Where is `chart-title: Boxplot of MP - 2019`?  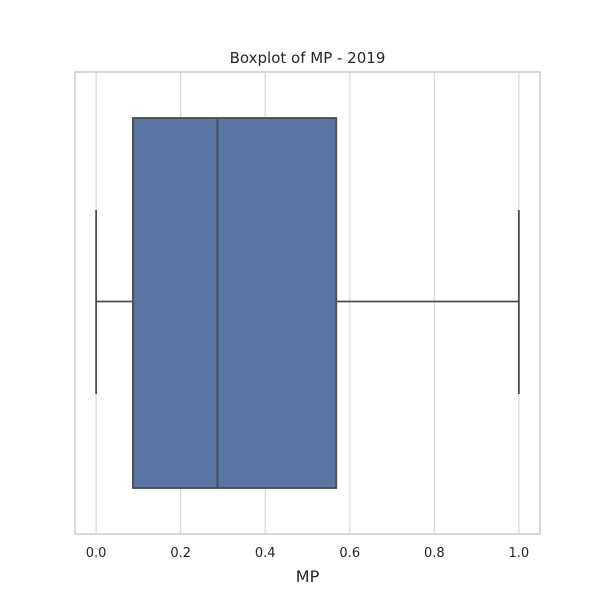 chart-title: Boxplot of MP - 2019 is located at coordinates (308, 58).